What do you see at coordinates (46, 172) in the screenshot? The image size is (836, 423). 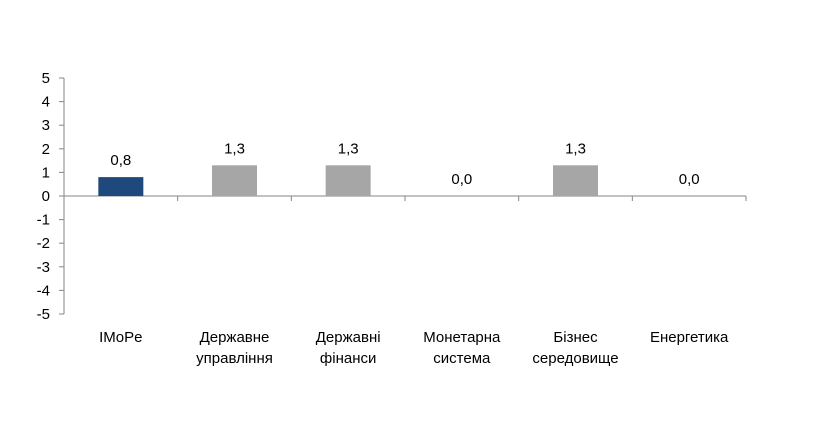 I see `y-tick-label: 1` at bounding box center [46, 172].